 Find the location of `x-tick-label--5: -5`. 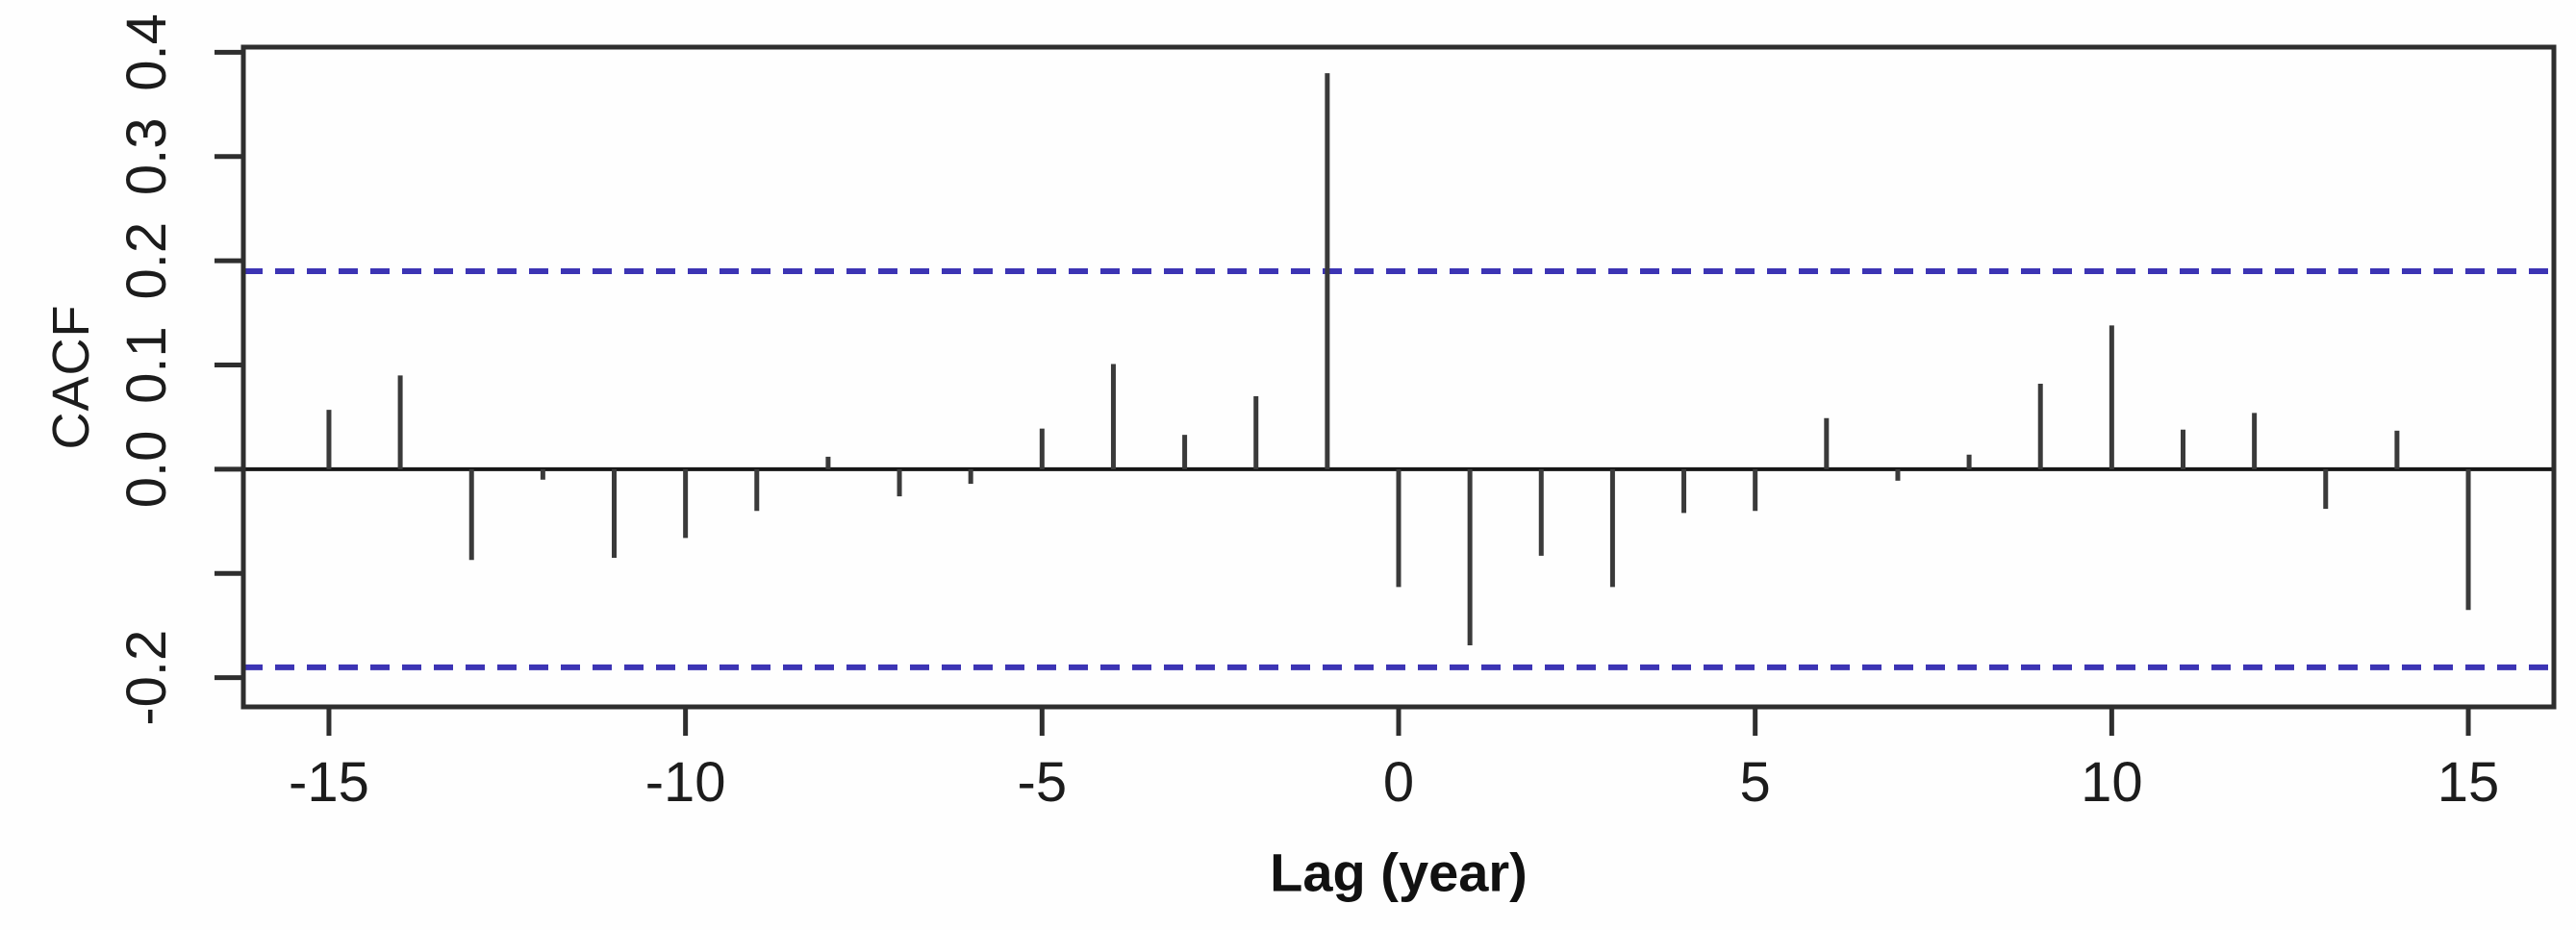

x-tick-label--5: -5 is located at coordinates (1043, 782).